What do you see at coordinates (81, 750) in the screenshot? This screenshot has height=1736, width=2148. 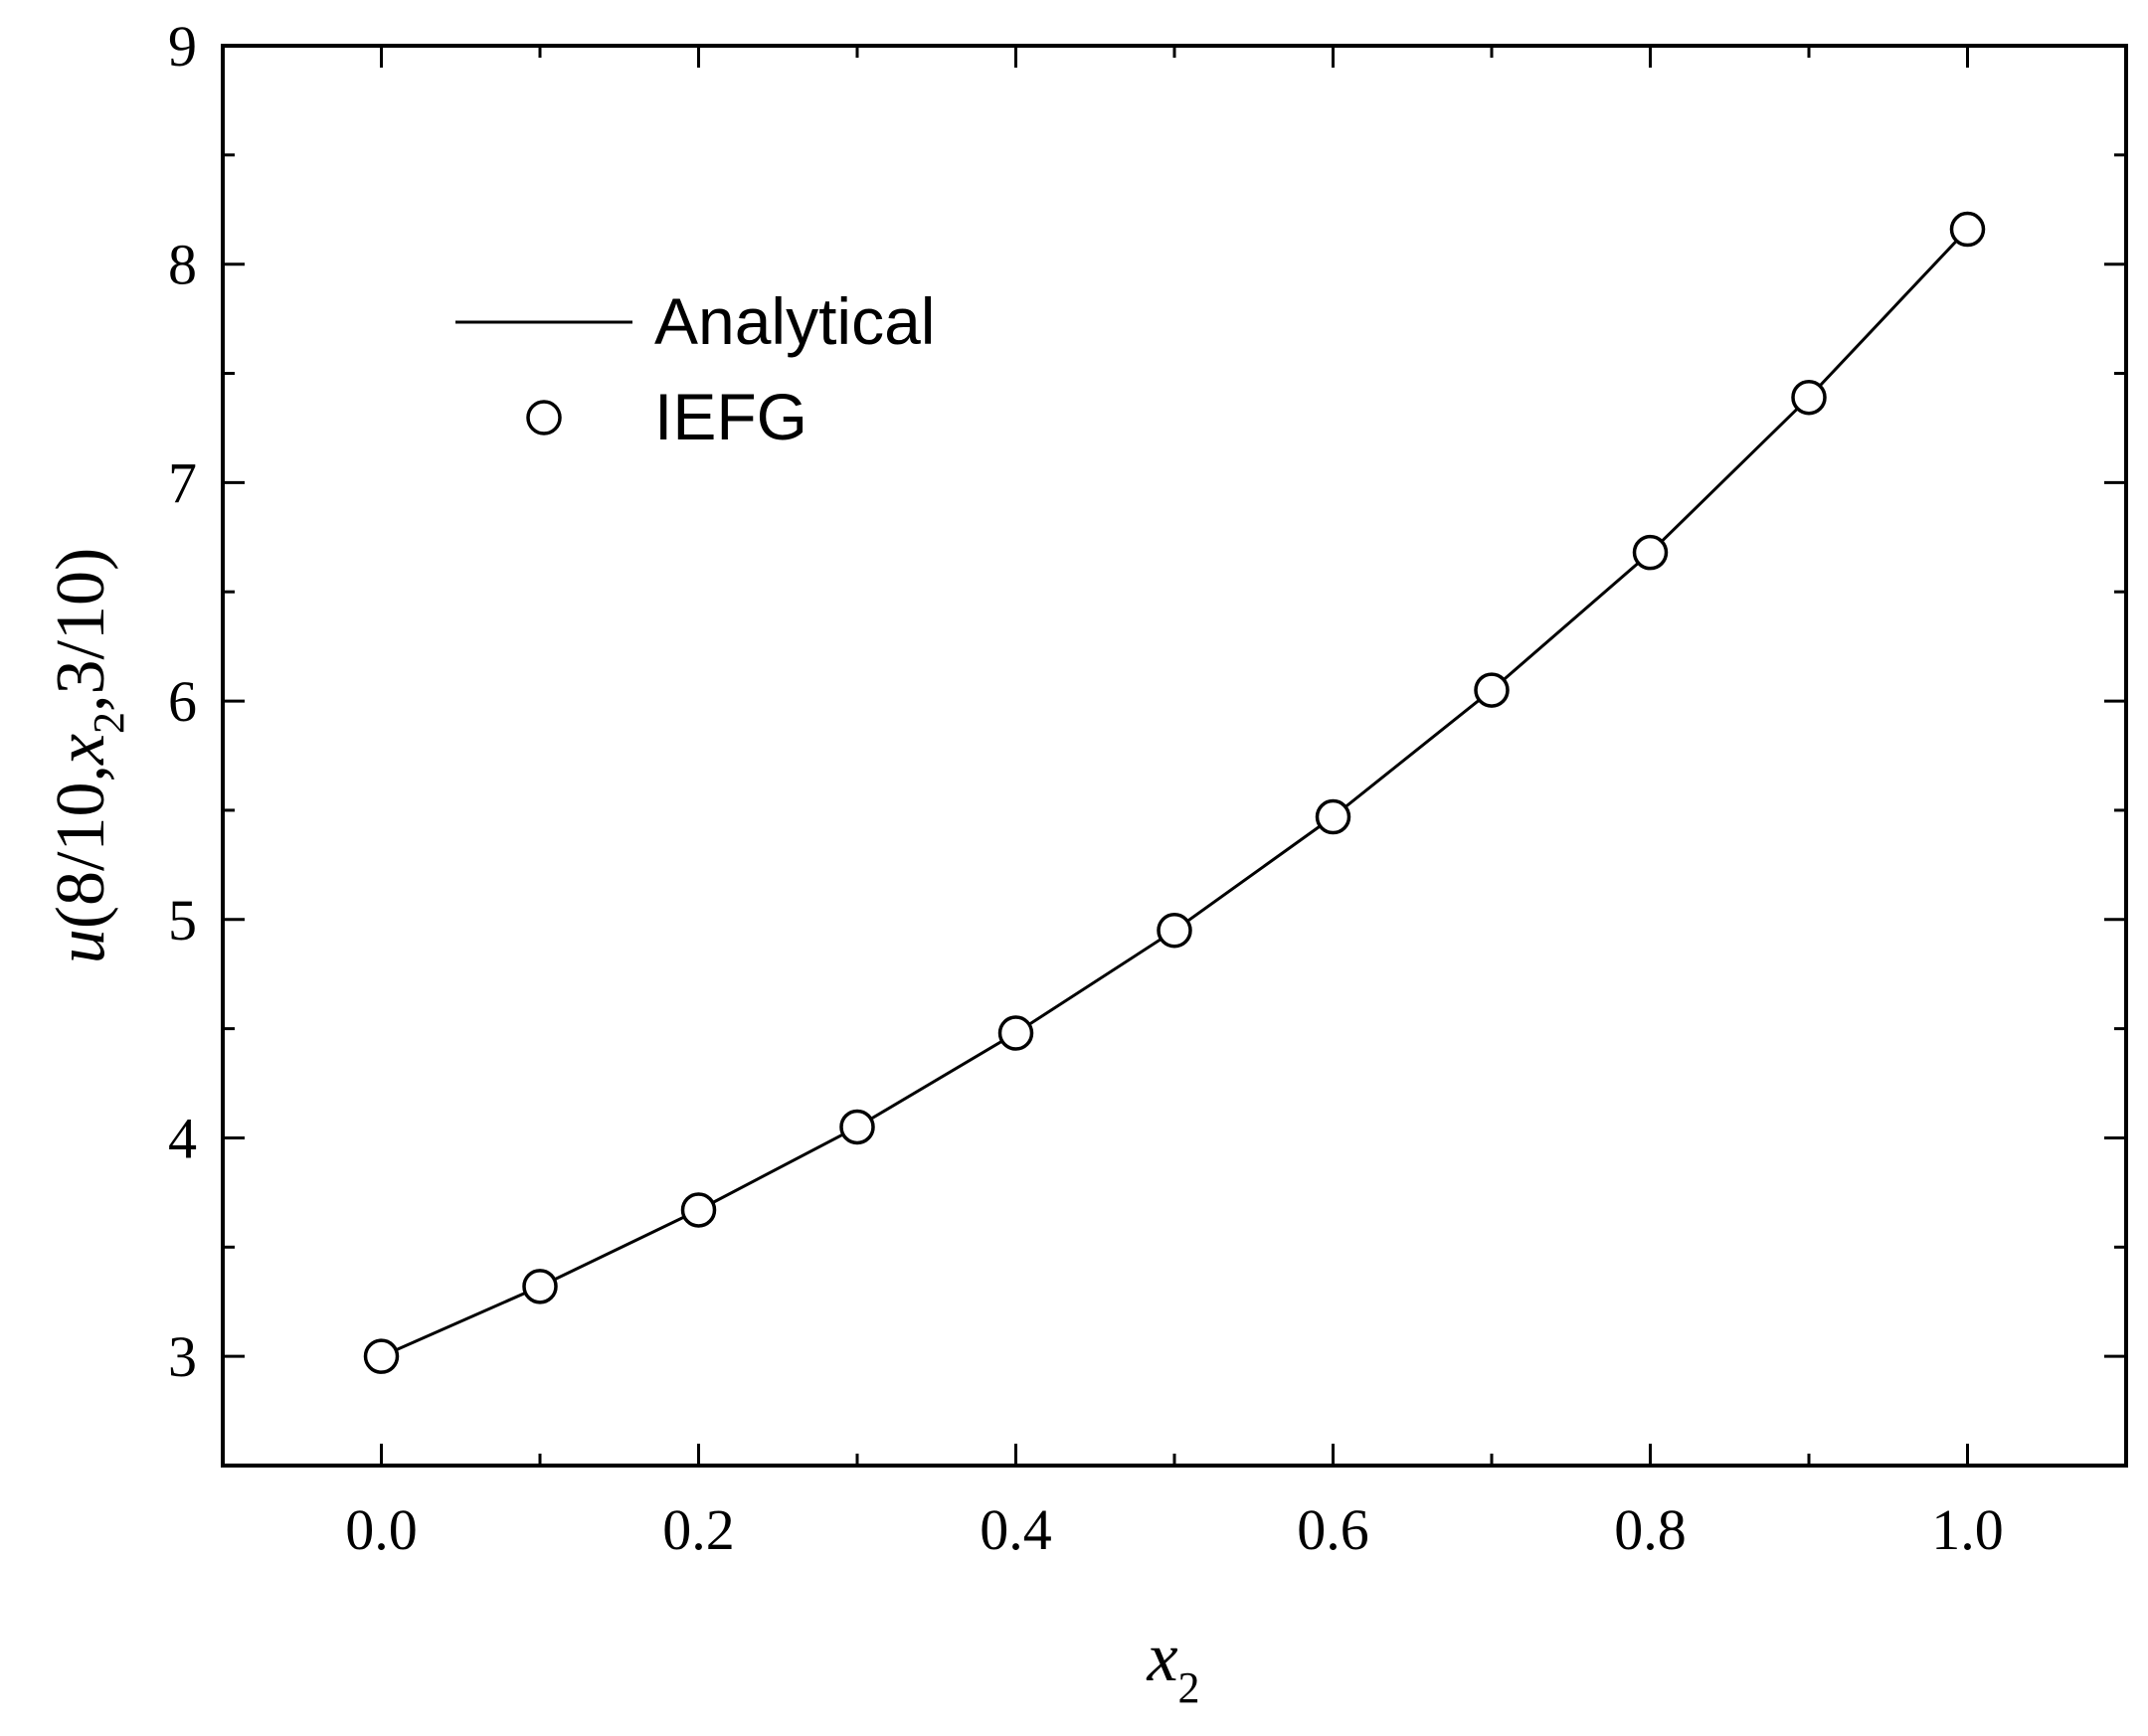 I see `y-axis-title-x: x` at bounding box center [81, 750].